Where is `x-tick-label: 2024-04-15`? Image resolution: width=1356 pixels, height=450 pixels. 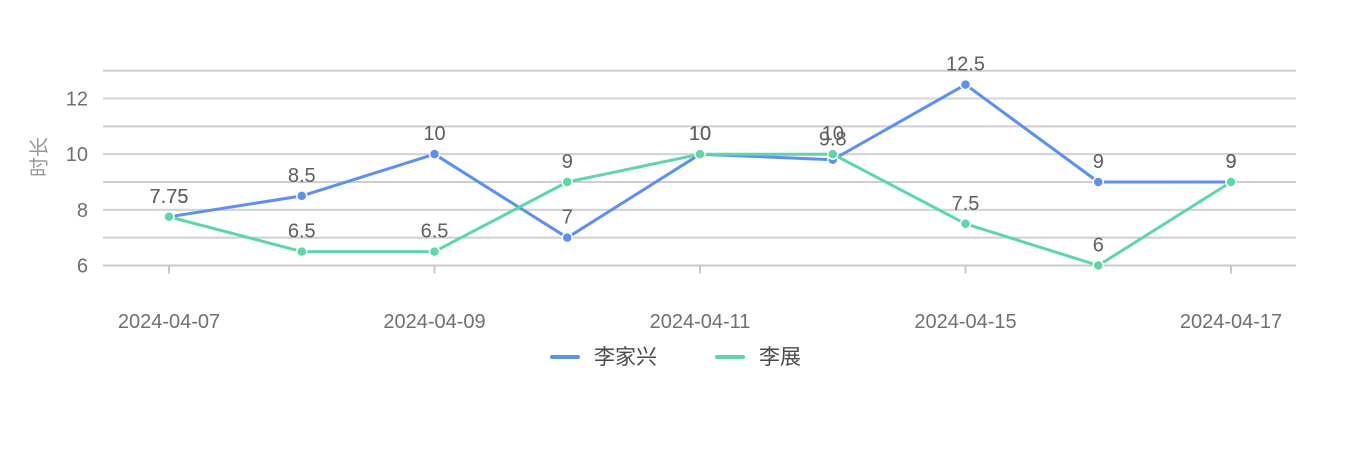
x-tick-label: 2024-04-15 is located at coordinates (965, 322).